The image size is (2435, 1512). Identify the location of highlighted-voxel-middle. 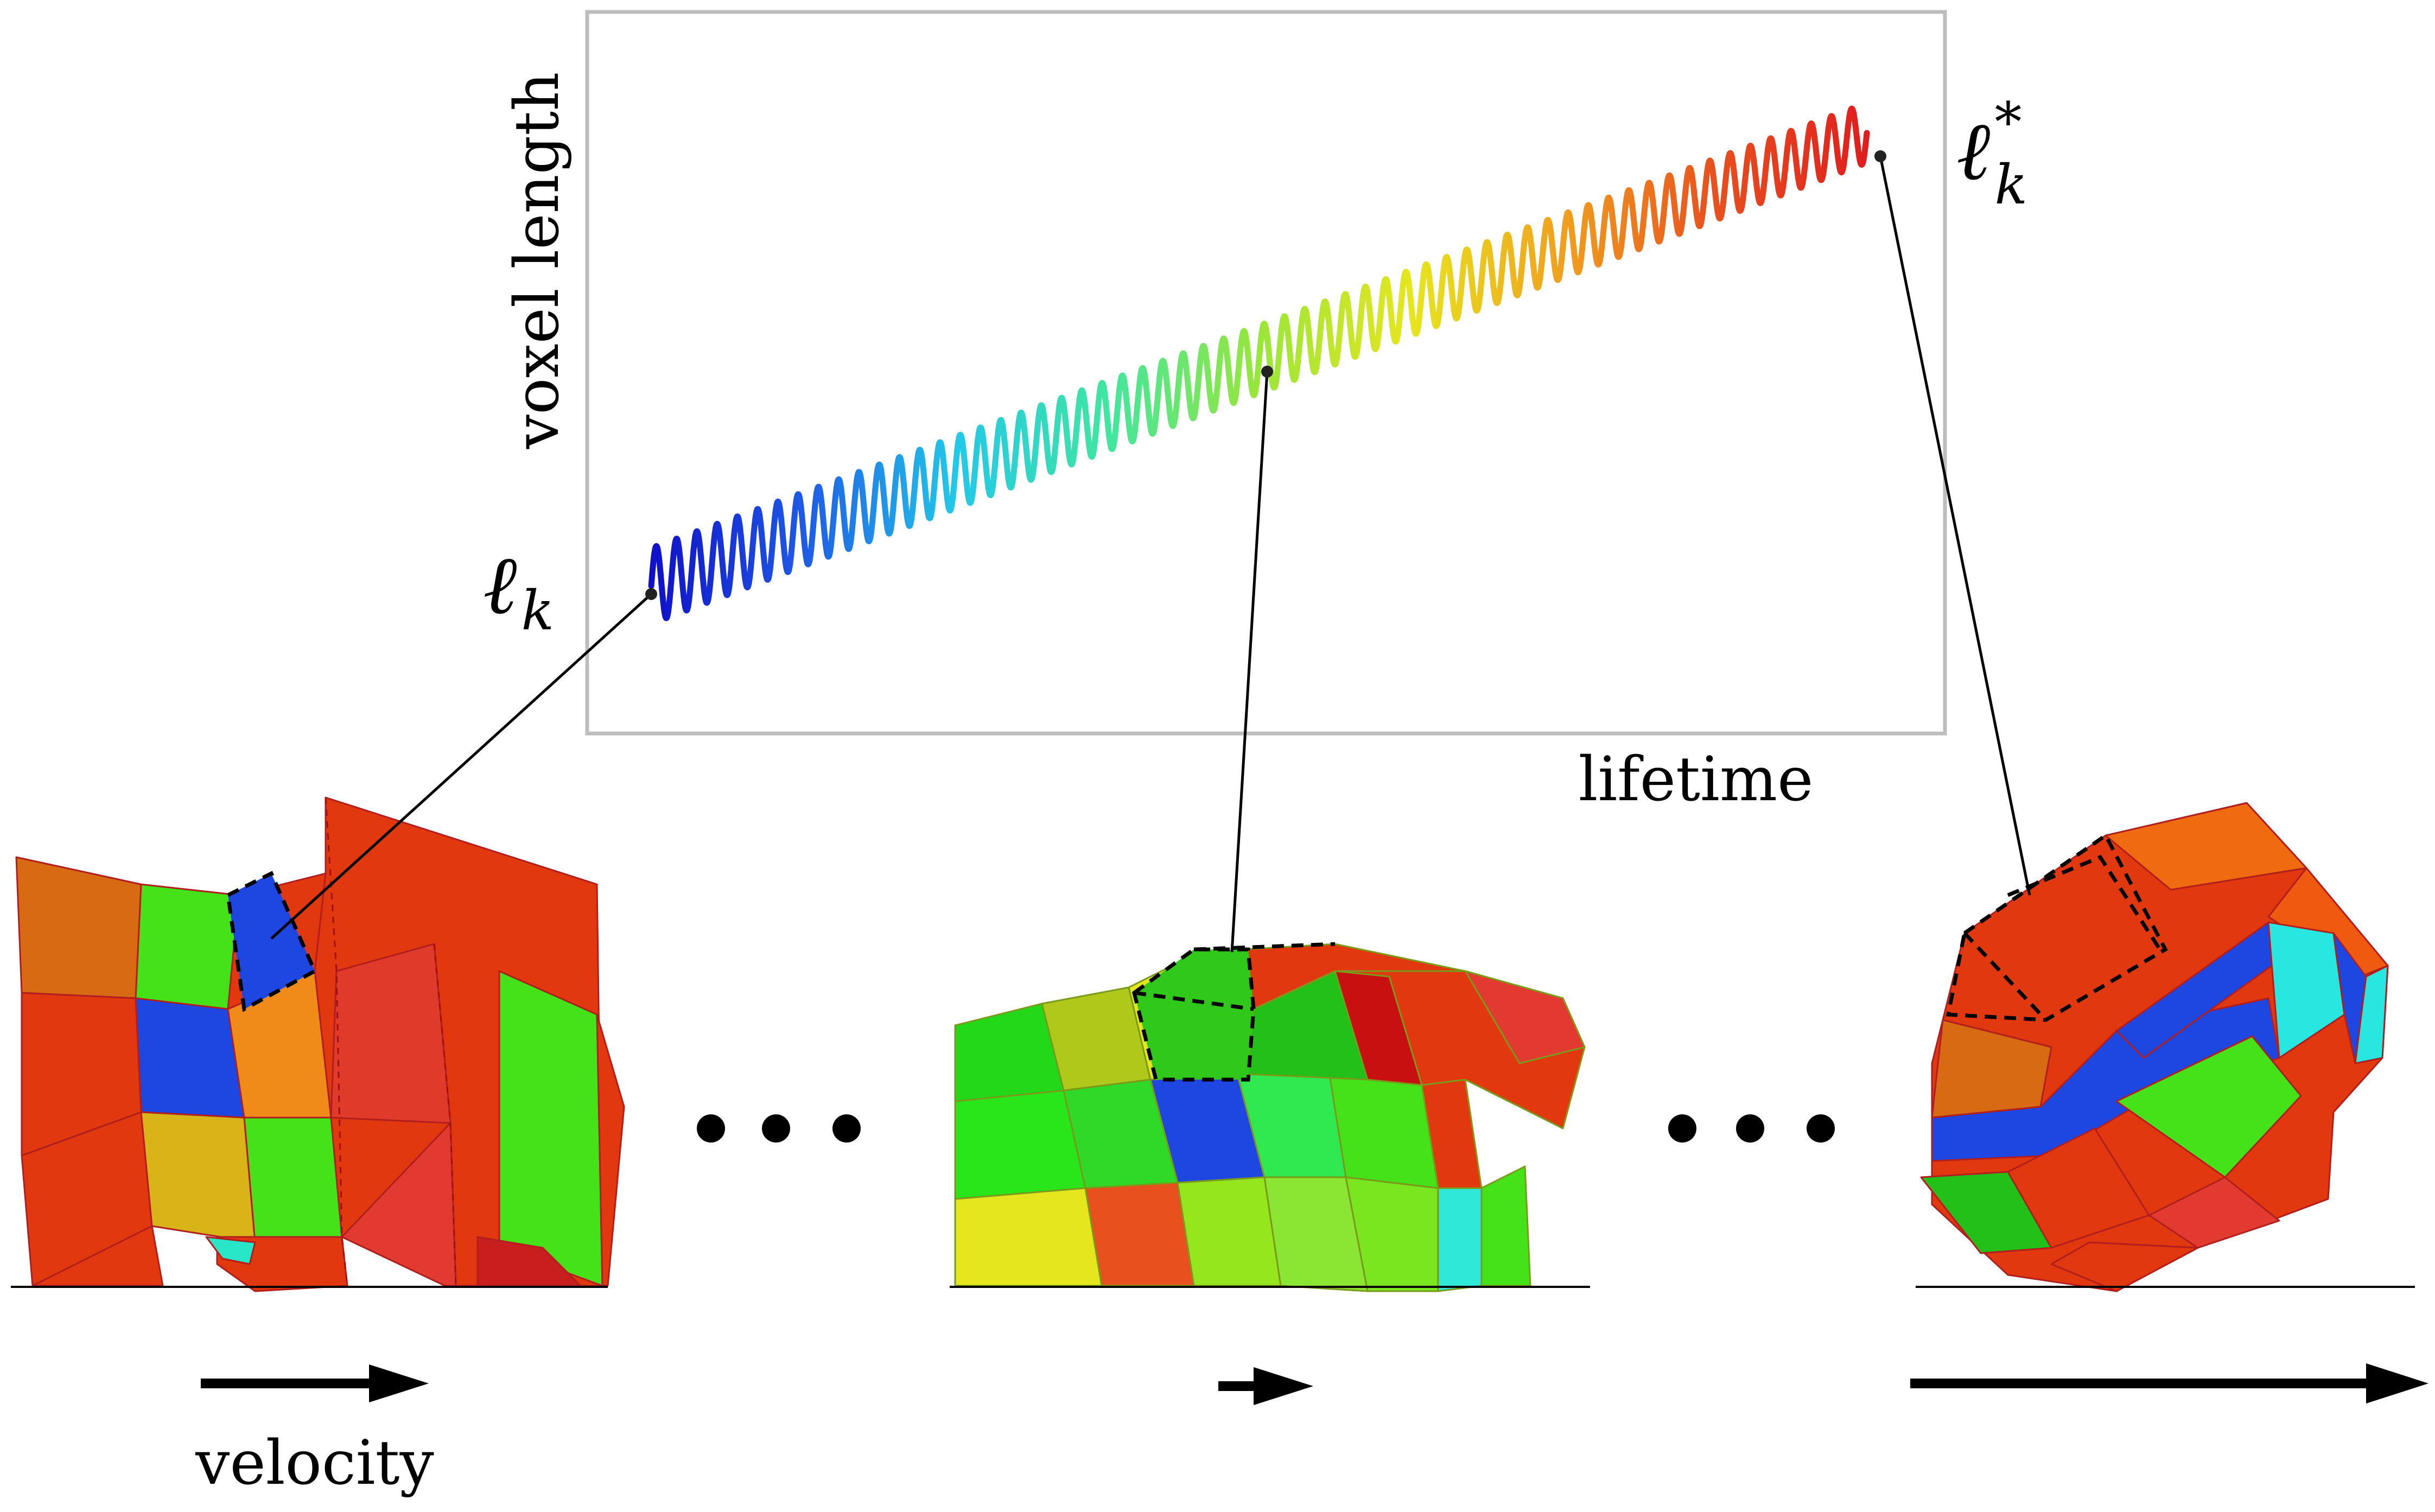
(1194, 1014).